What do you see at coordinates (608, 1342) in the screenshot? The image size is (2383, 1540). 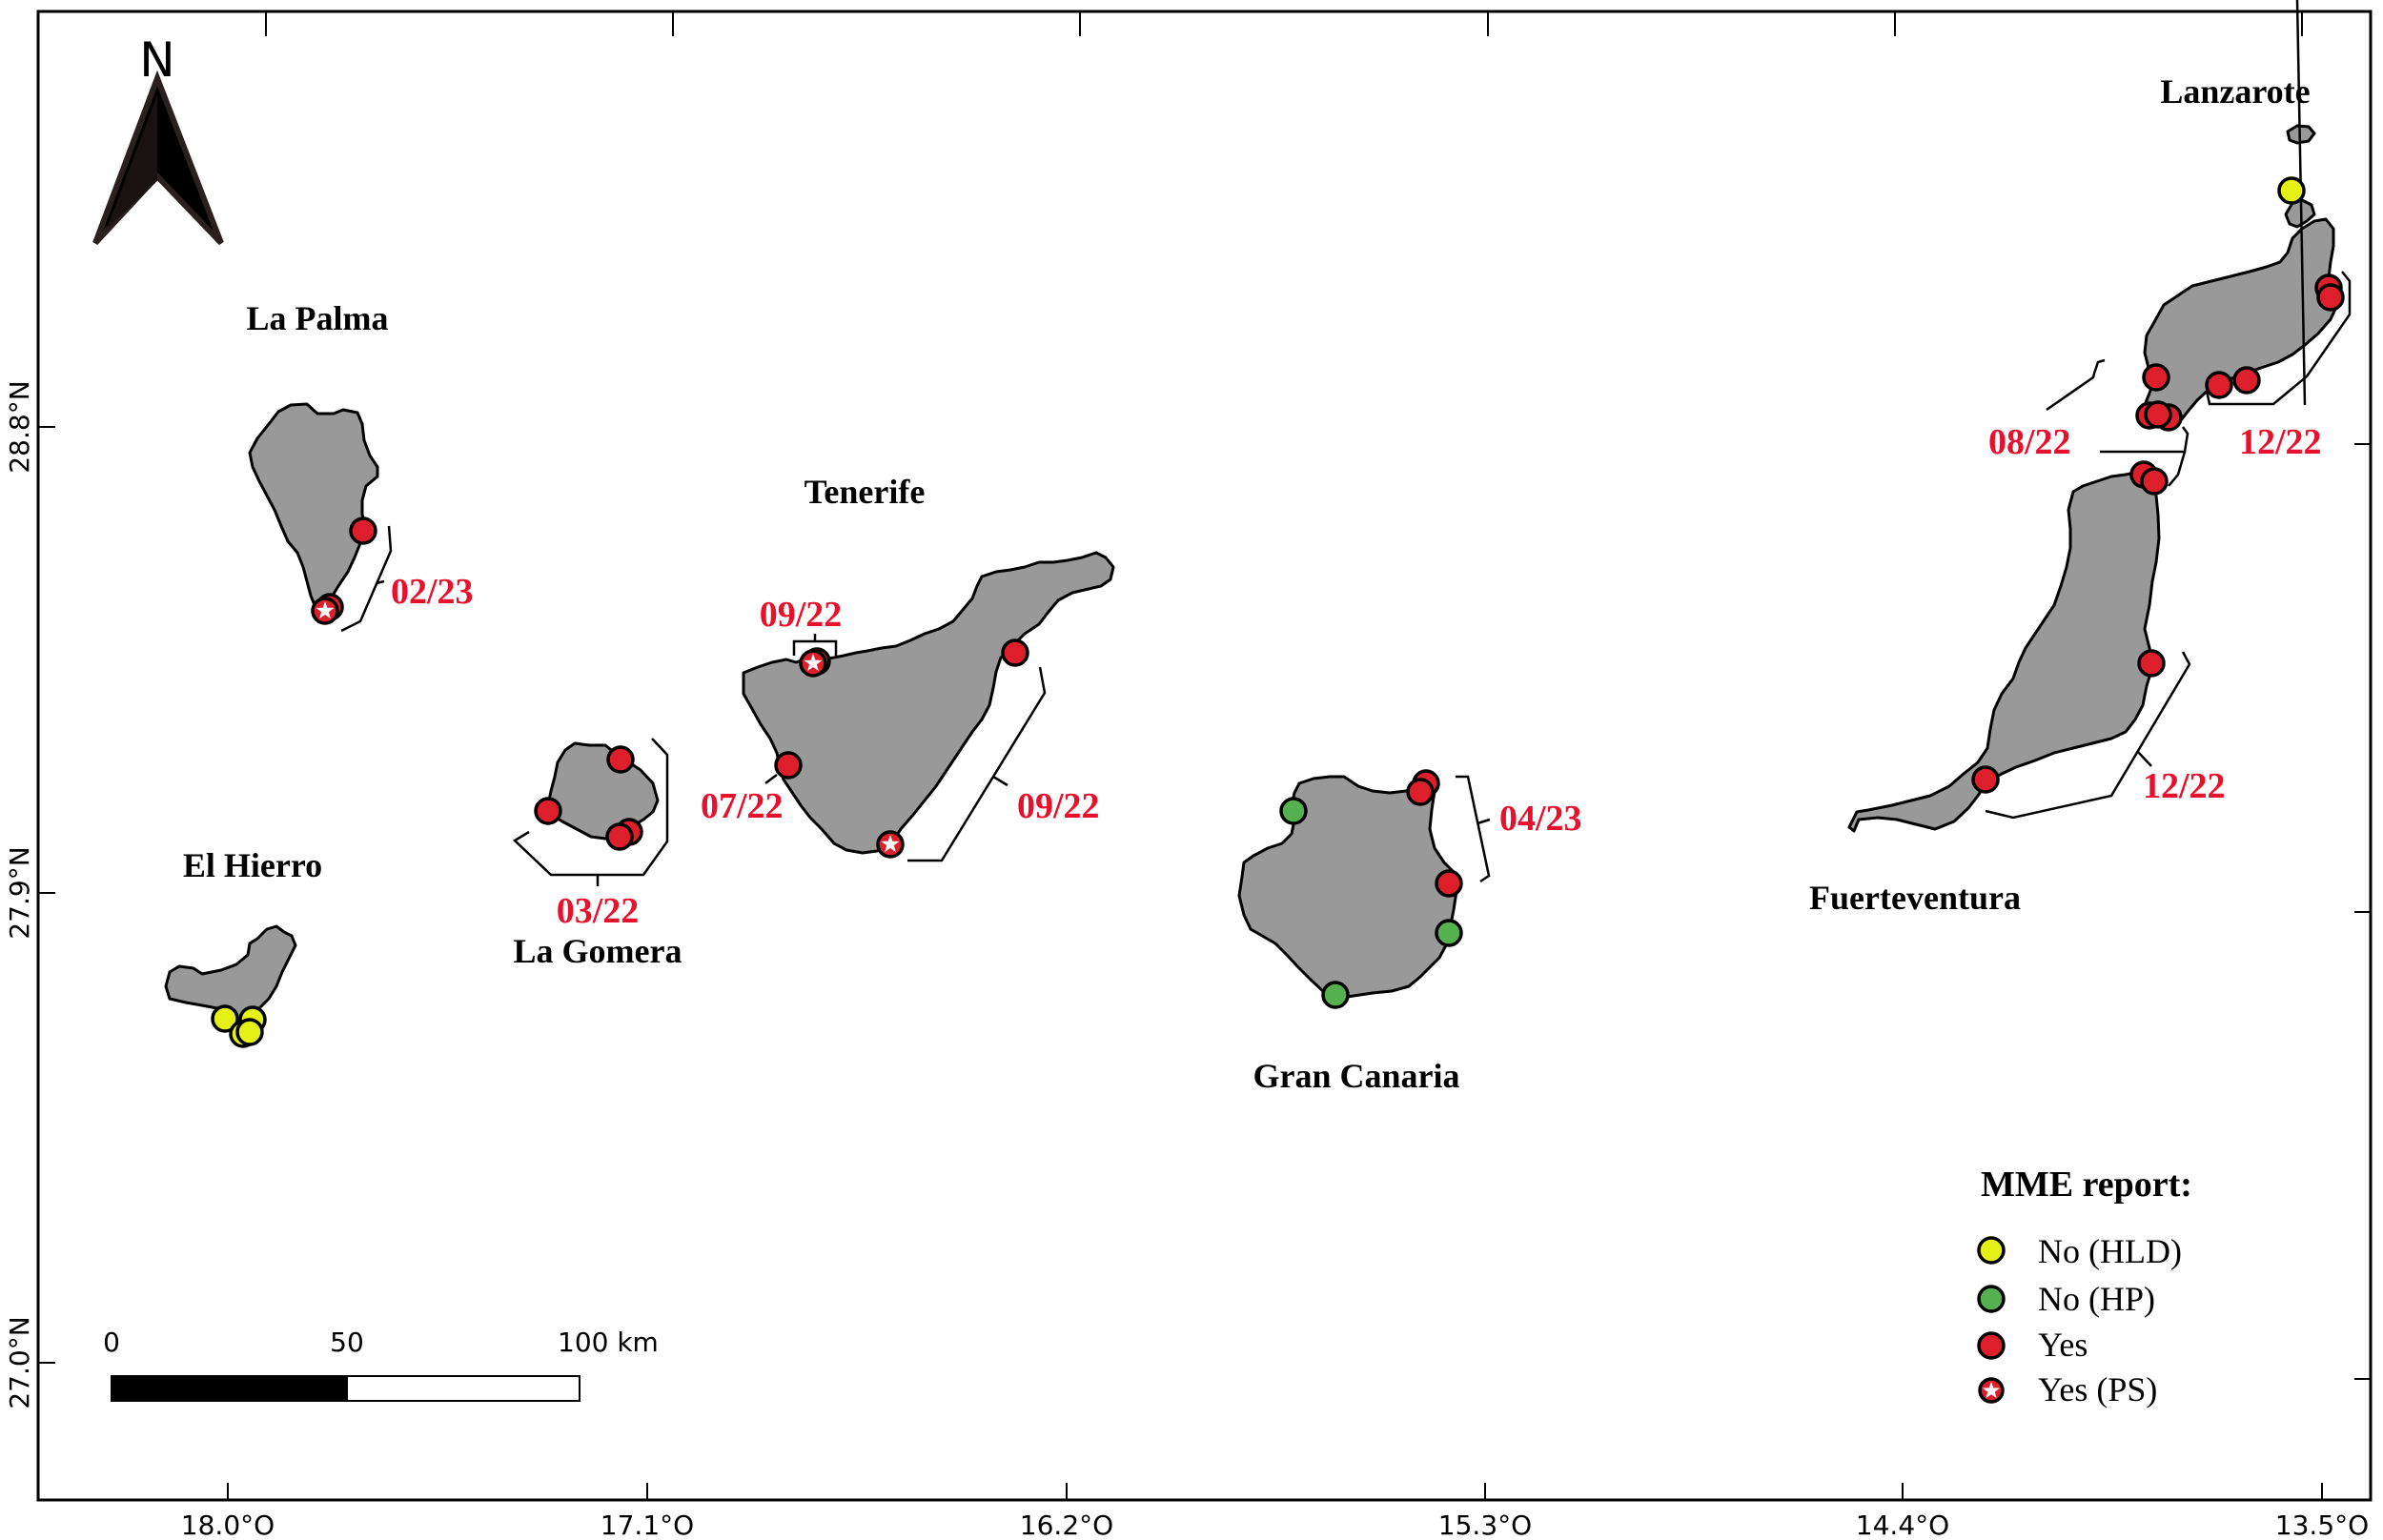 I see `scale-label-100: 100 km` at bounding box center [608, 1342].